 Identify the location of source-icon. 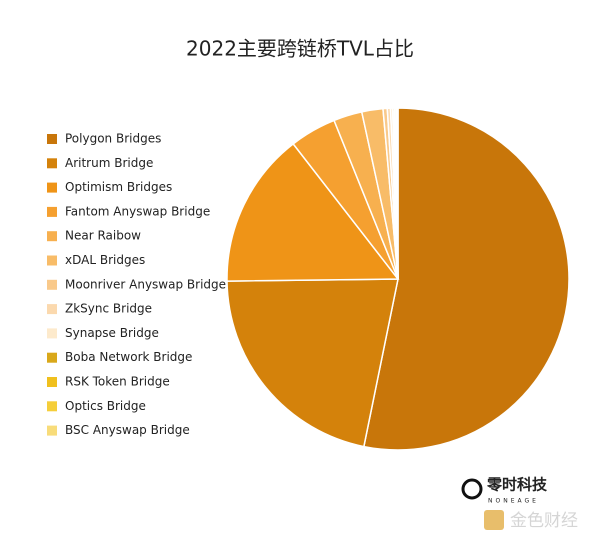
(494, 520).